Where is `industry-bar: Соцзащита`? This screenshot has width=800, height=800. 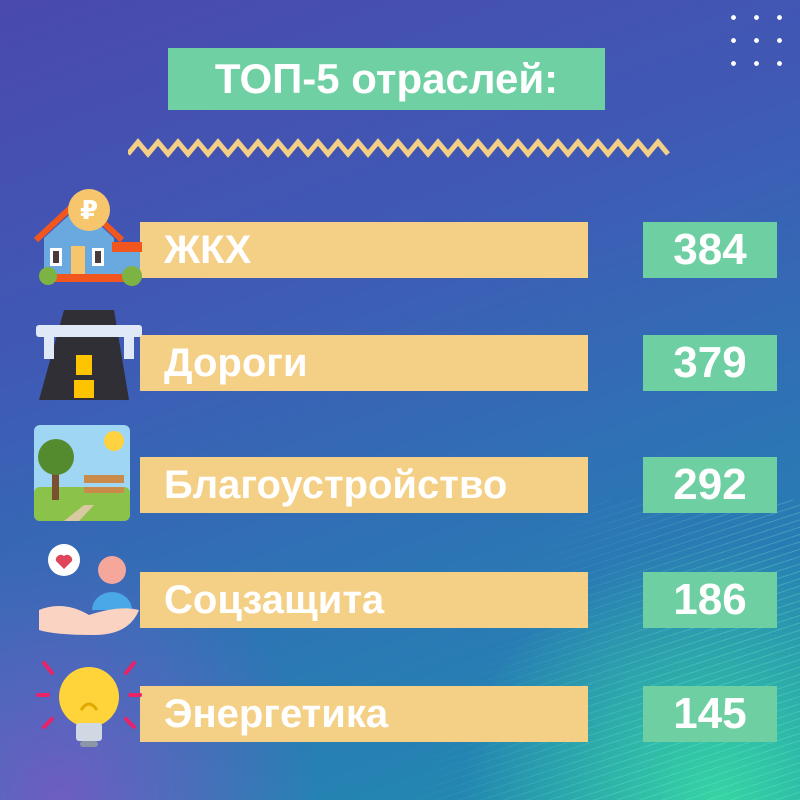 industry-bar: Соцзащита is located at coordinates (364, 600).